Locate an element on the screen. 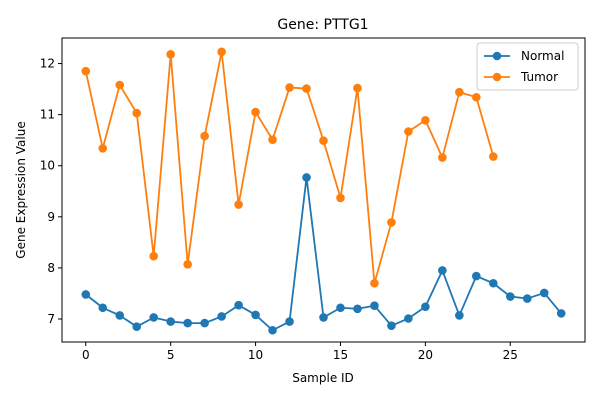  legend-box is located at coordinates (527, 66).